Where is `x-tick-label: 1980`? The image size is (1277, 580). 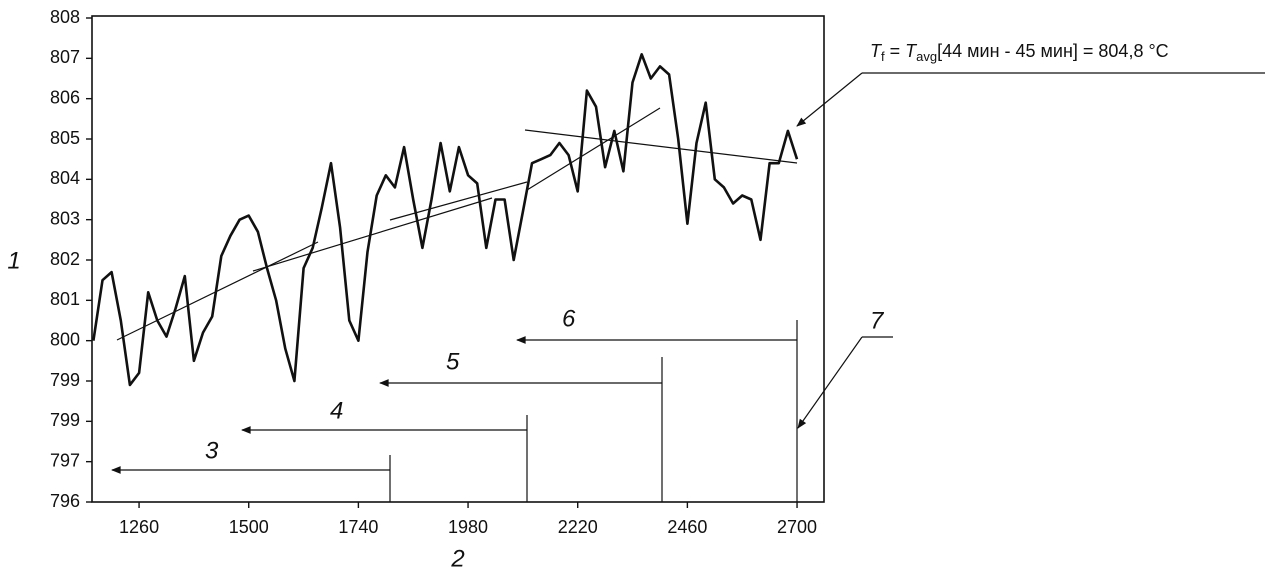
x-tick-label: 1980 is located at coordinates (468, 527).